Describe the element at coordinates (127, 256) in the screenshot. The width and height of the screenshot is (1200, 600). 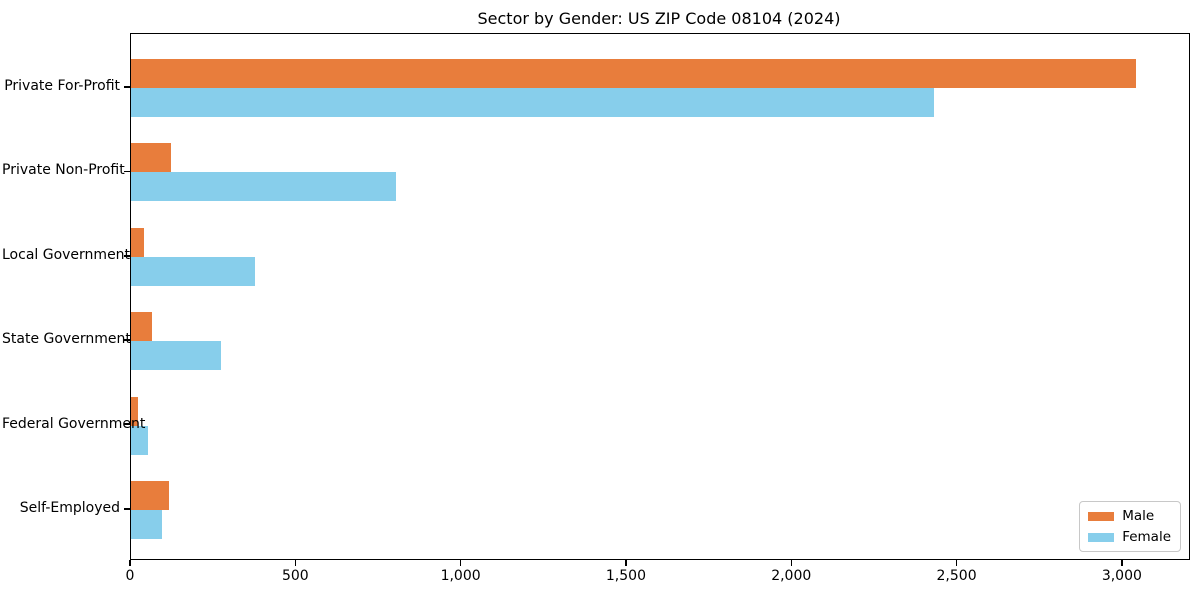
I see `y-tick-local-government` at that location.